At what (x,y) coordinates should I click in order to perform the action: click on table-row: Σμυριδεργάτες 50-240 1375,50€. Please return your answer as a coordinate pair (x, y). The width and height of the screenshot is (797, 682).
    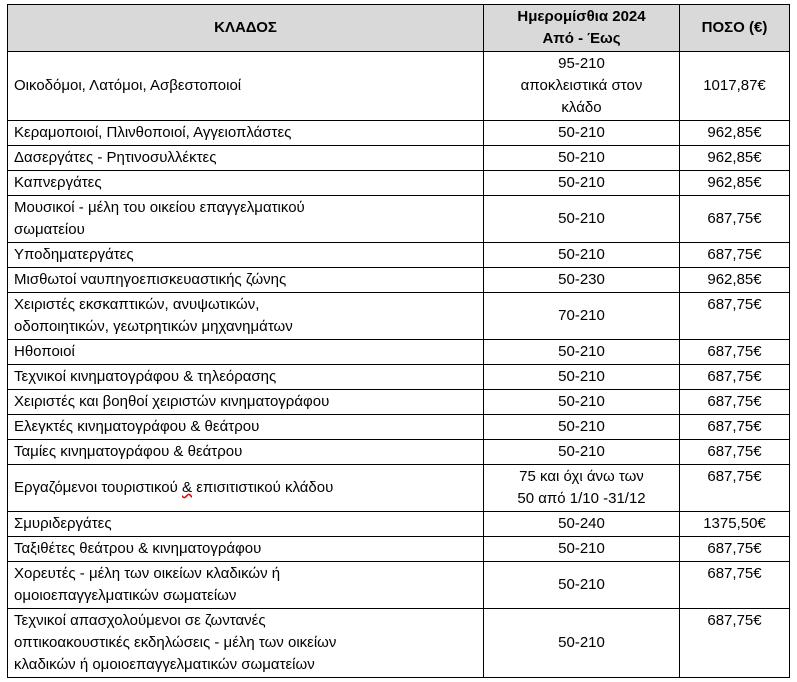
    Looking at the image, I should click on (398, 524).